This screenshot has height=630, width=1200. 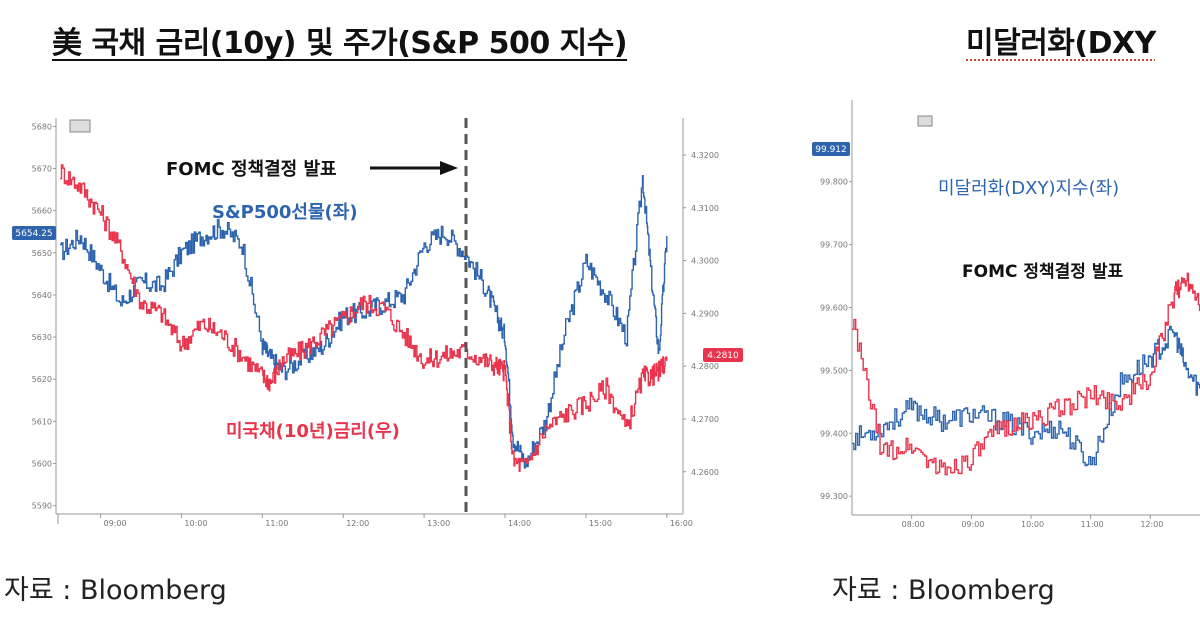 I want to click on right-y-tick-label: 4.3000, so click(x=705, y=261).